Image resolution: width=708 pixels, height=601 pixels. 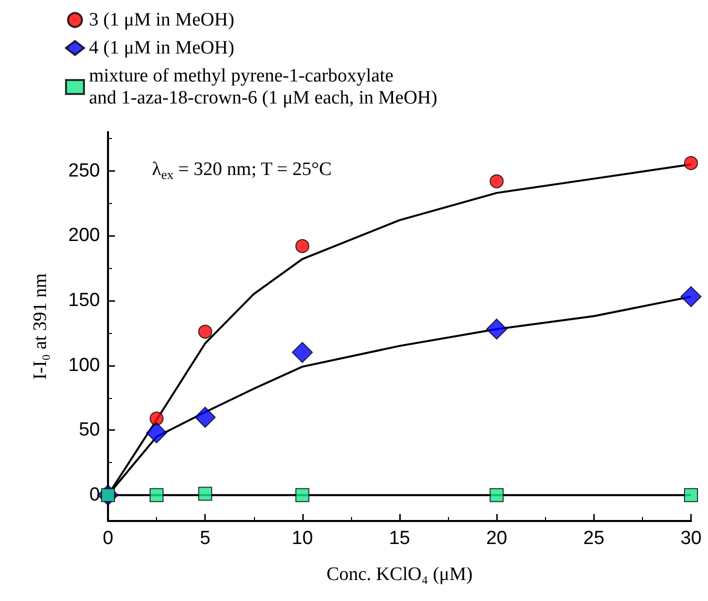 I want to click on y-tick-label: 100, so click(x=84, y=365).